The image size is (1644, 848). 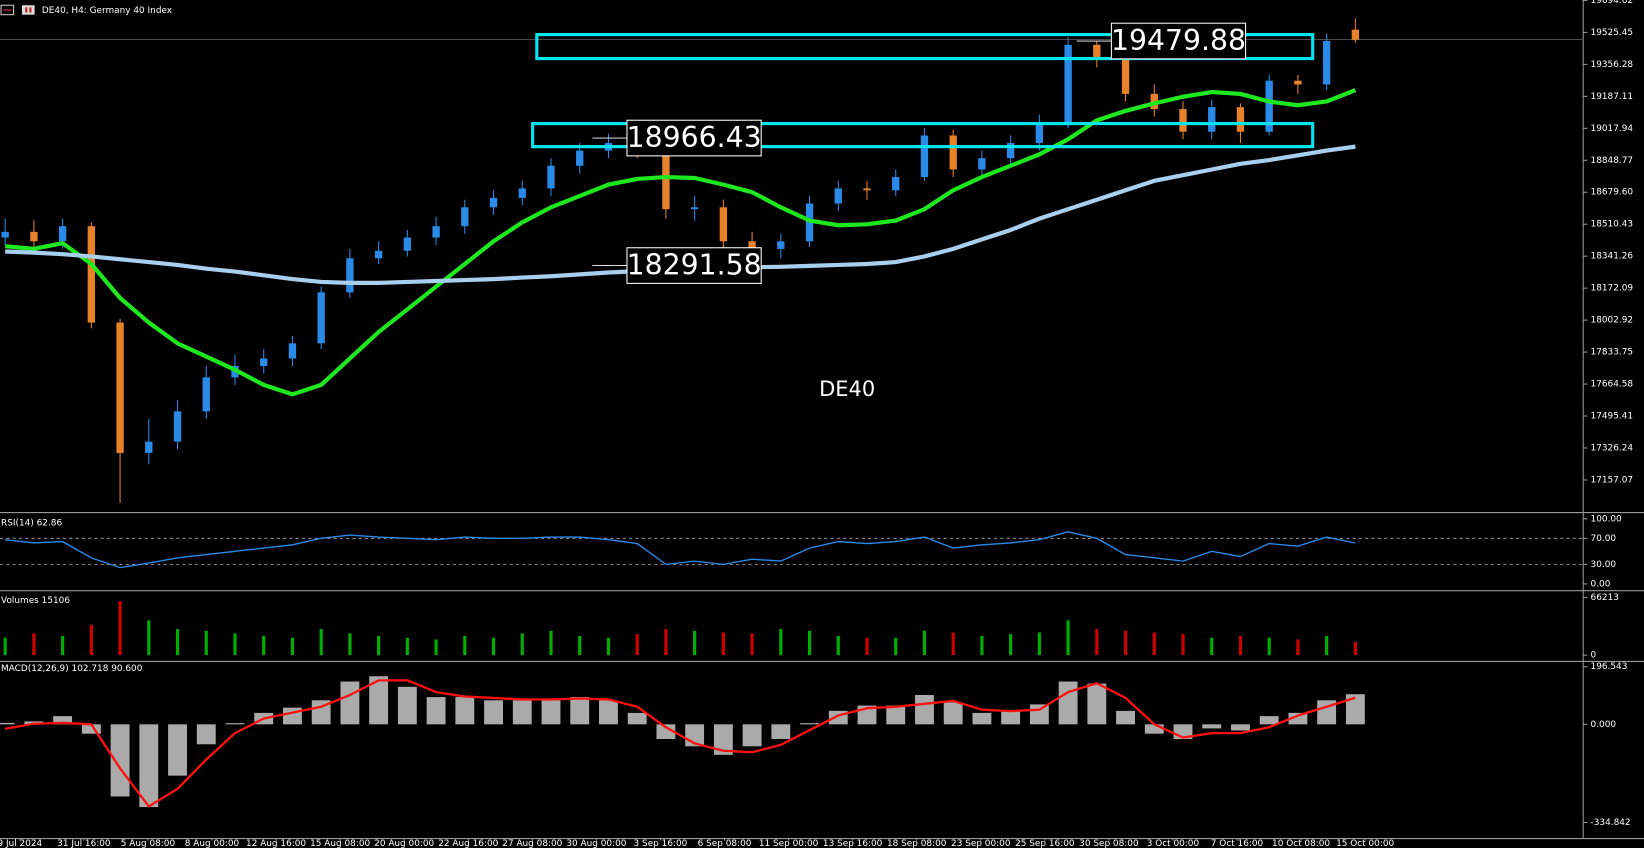 What do you see at coordinates (847, 389) in the screenshot?
I see `watermark: DE40` at bounding box center [847, 389].